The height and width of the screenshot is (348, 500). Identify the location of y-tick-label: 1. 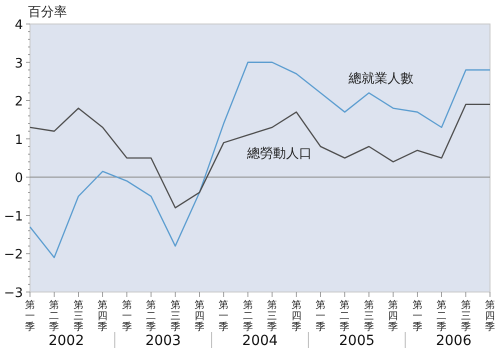
(18, 140).